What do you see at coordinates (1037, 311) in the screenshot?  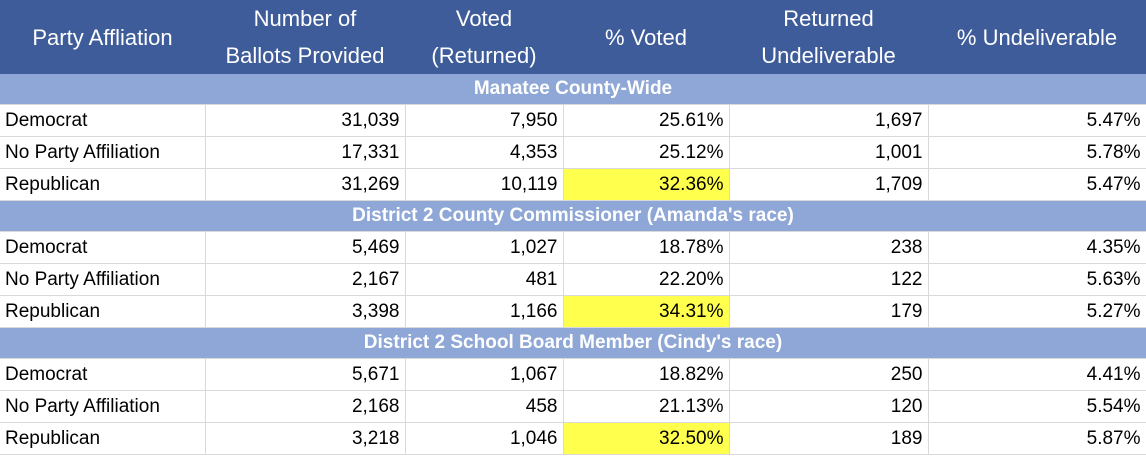 I see `percent-undeliverable-cell: 5.27%` at bounding box center [1037, 311].